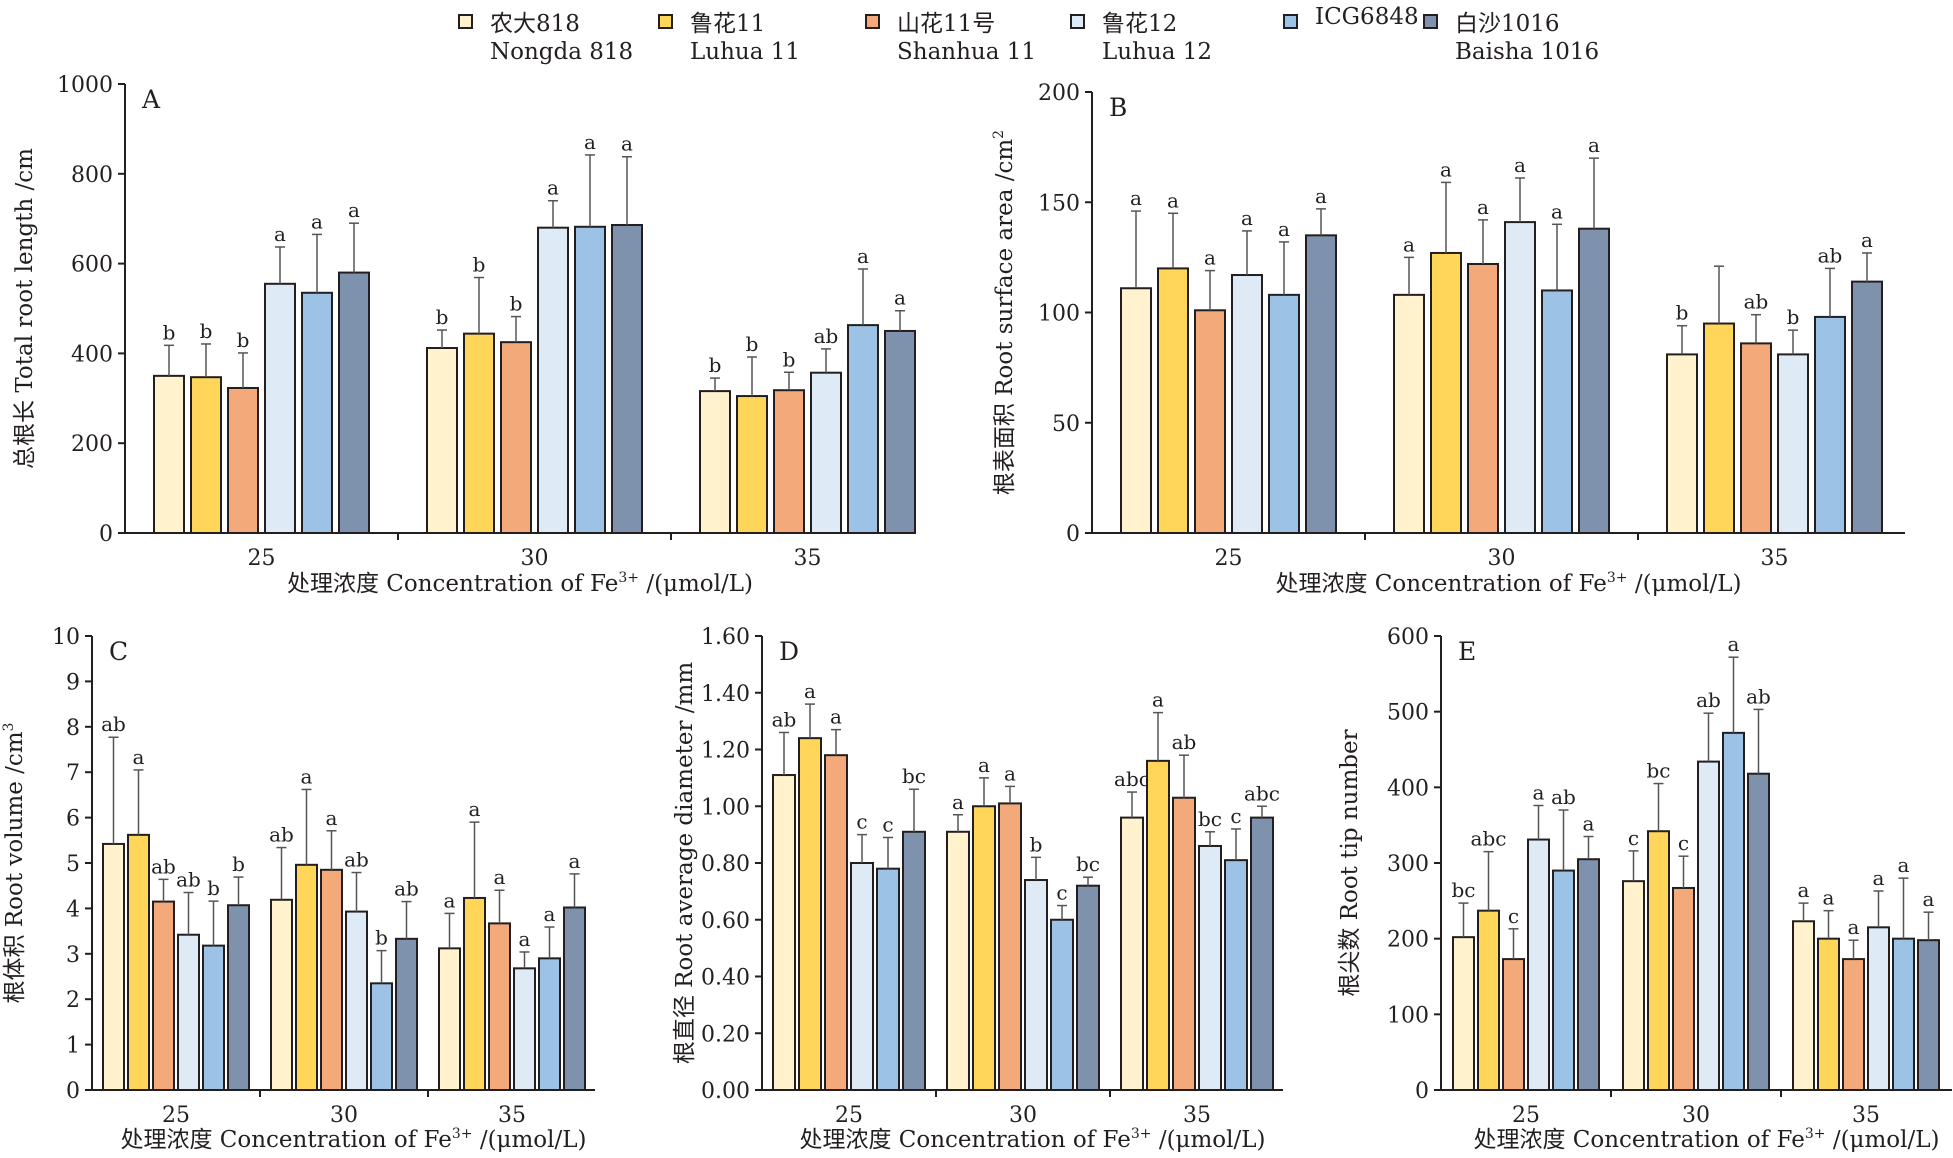  What do you see at coordinates (725, 1034) in the screenshot?
I see `y-tick-label: 0.20` at bounding box center [725, 1034].